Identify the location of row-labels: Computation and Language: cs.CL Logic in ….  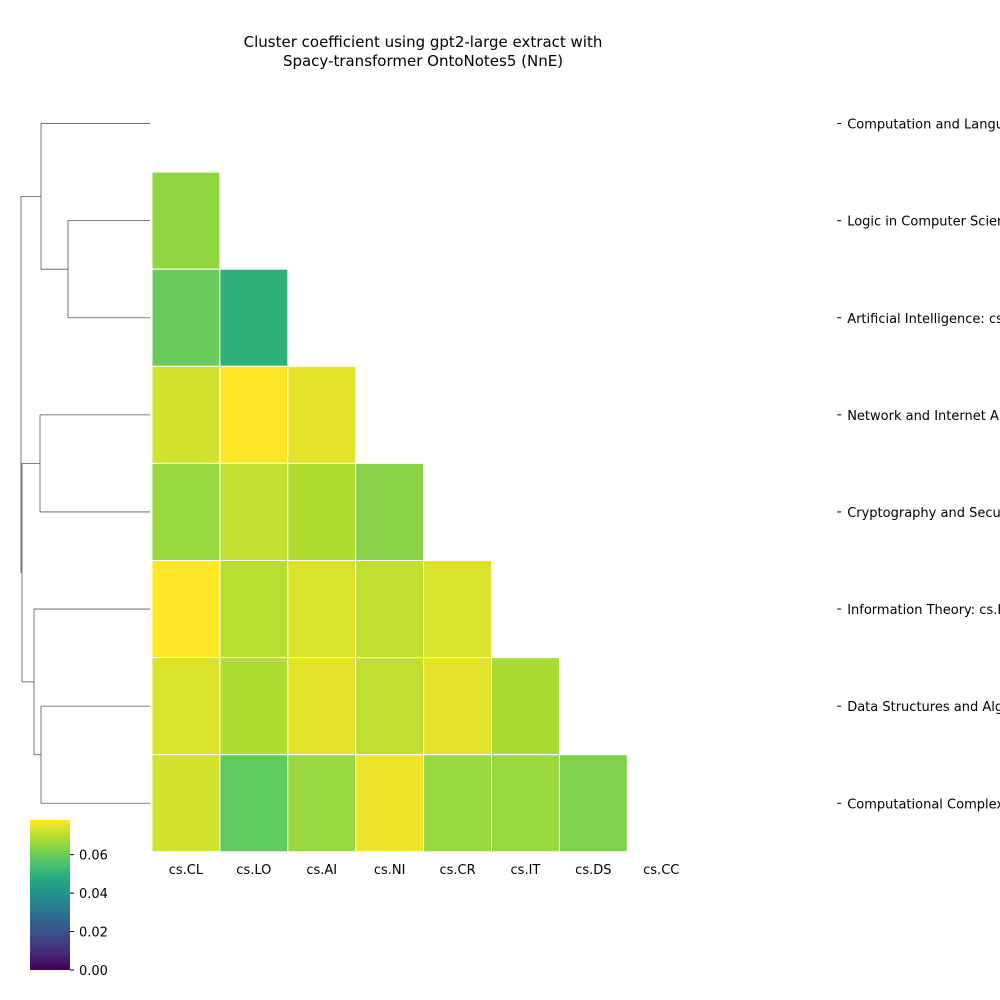
(918, 465).